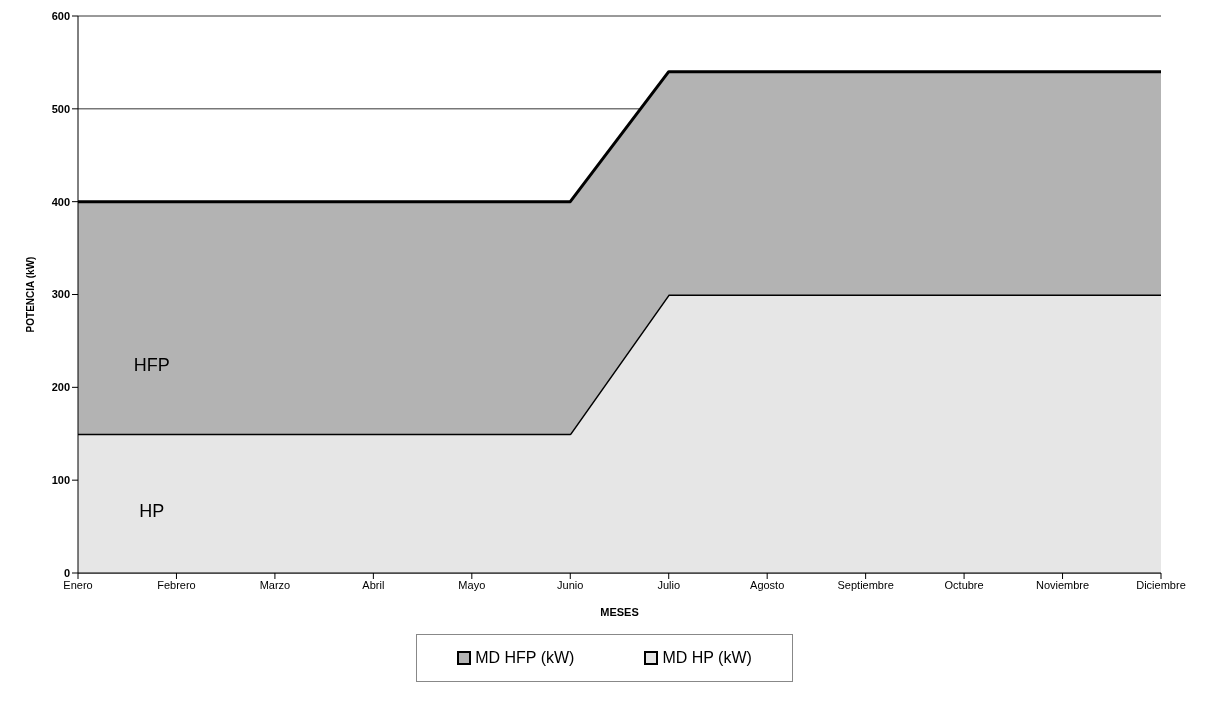 This screenshot has width=1209, height=722. I want to click on annotation: HFP, so click(151, 364).